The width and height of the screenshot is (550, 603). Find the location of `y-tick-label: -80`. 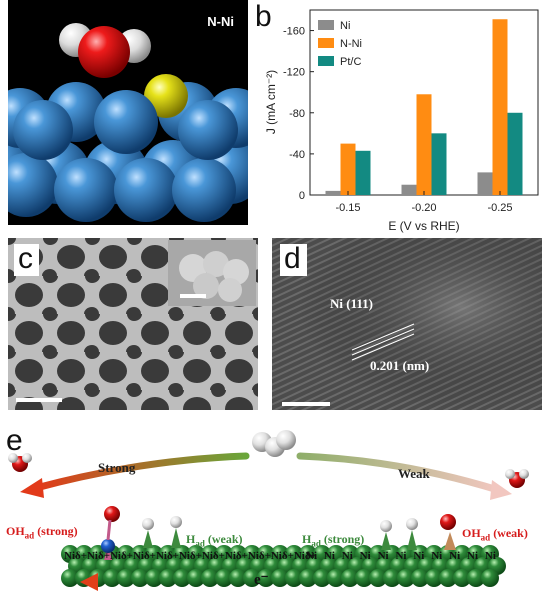

y-tick-label: -80 is located at coordinates (297, 114).